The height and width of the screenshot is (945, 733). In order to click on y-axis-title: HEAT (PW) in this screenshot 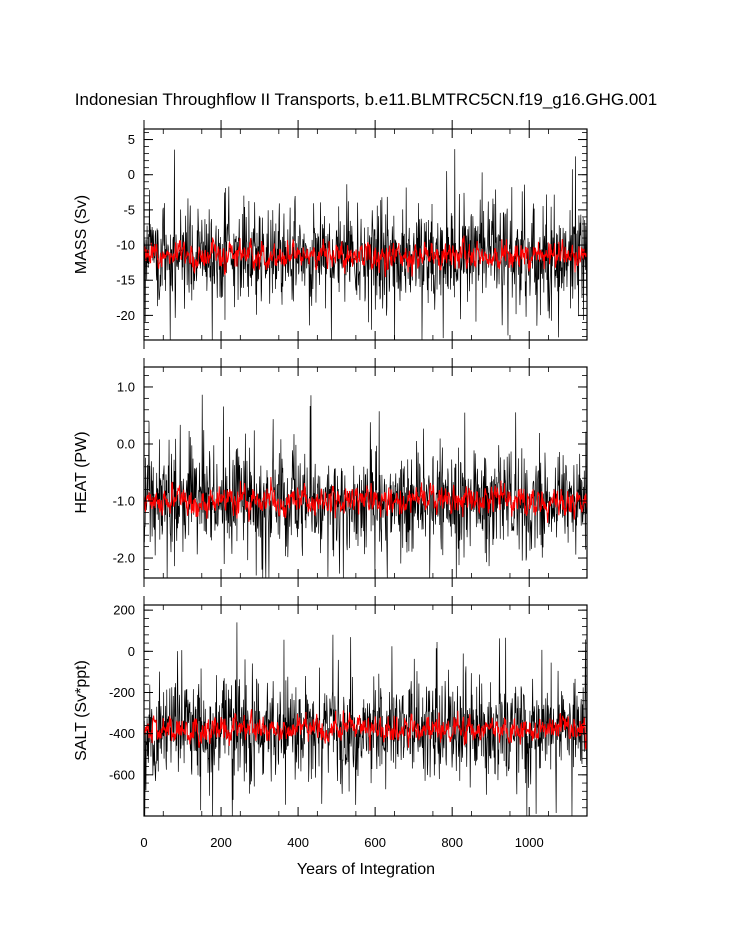, I will do `click(81, 472)`.